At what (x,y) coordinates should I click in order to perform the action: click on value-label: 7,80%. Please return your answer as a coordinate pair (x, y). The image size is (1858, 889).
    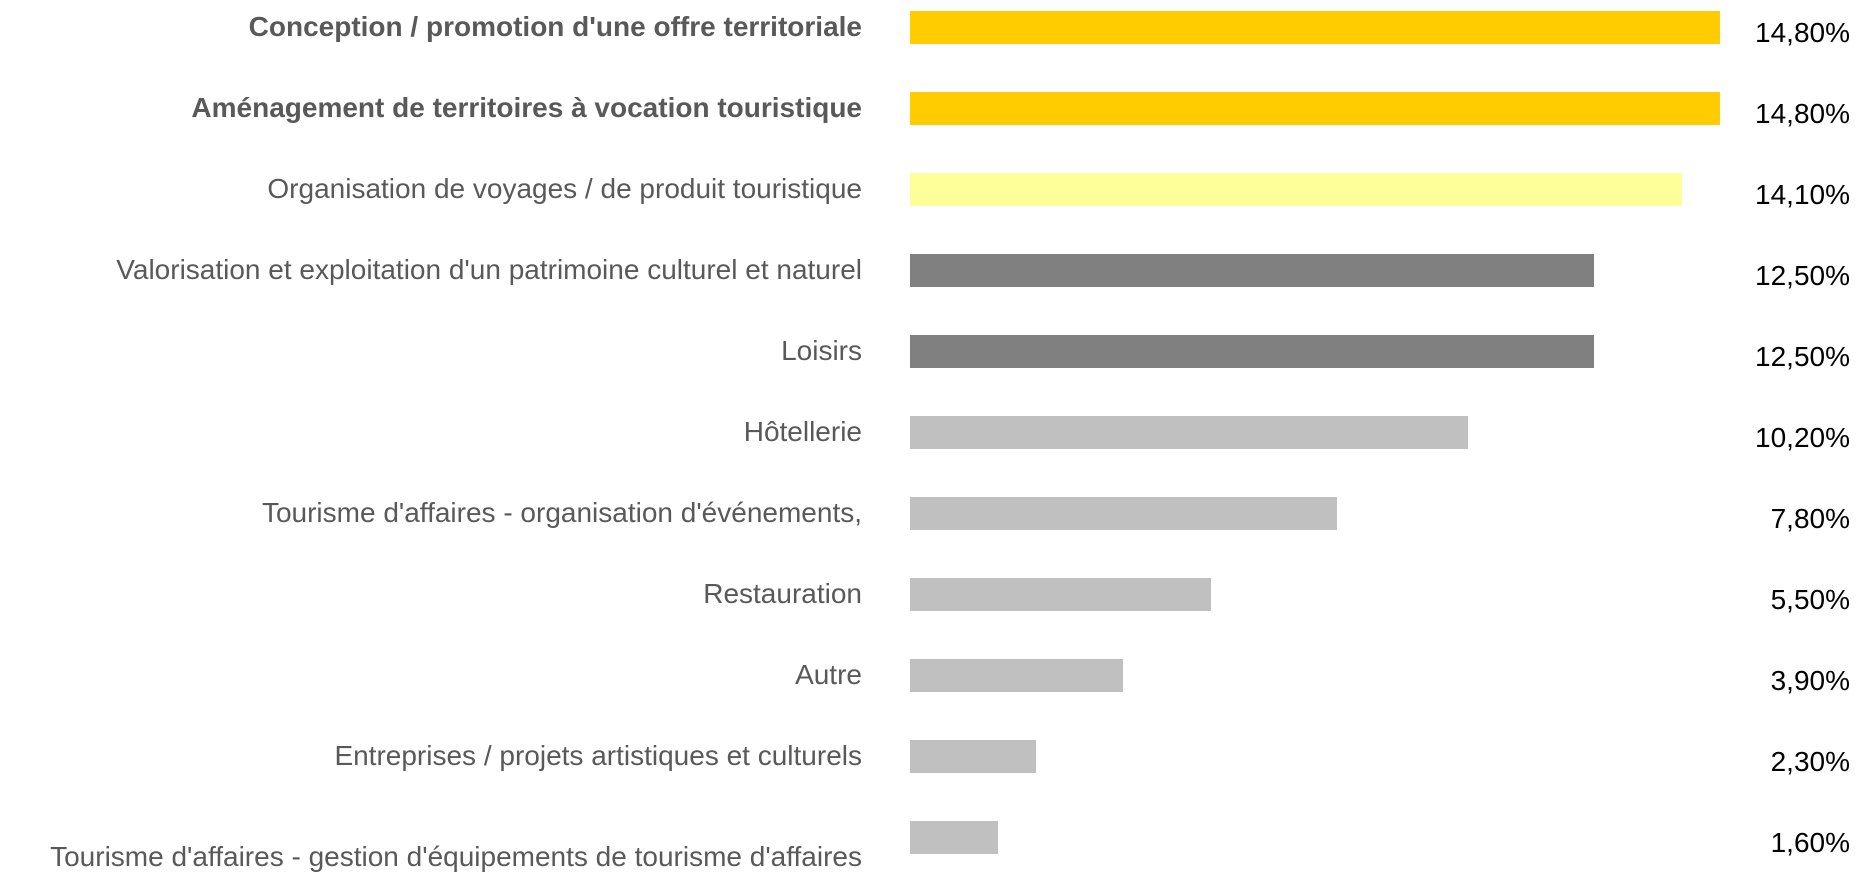
    Looking at the image, I should click on (1810, 518).